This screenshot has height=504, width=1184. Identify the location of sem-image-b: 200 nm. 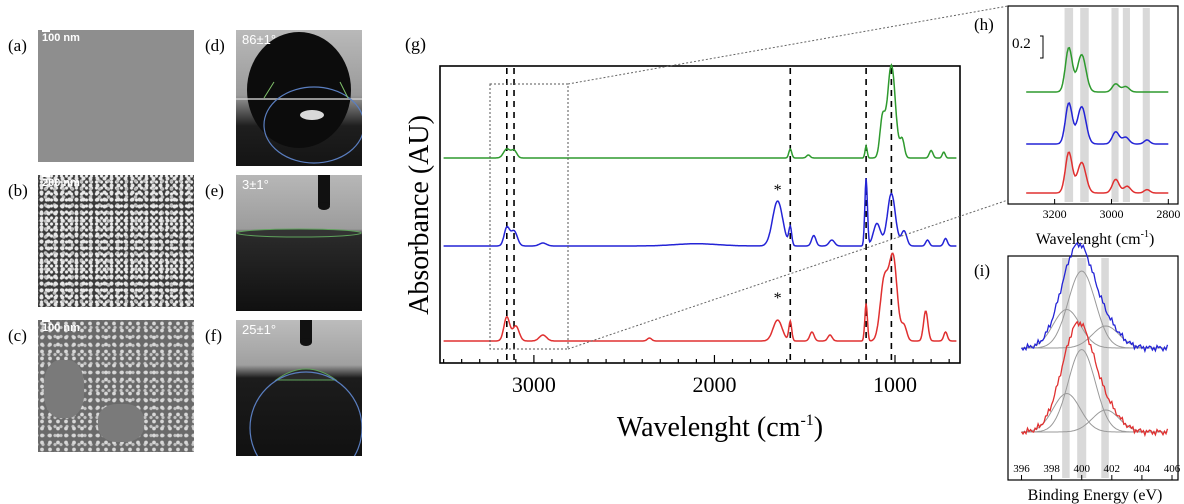
(116, 241).